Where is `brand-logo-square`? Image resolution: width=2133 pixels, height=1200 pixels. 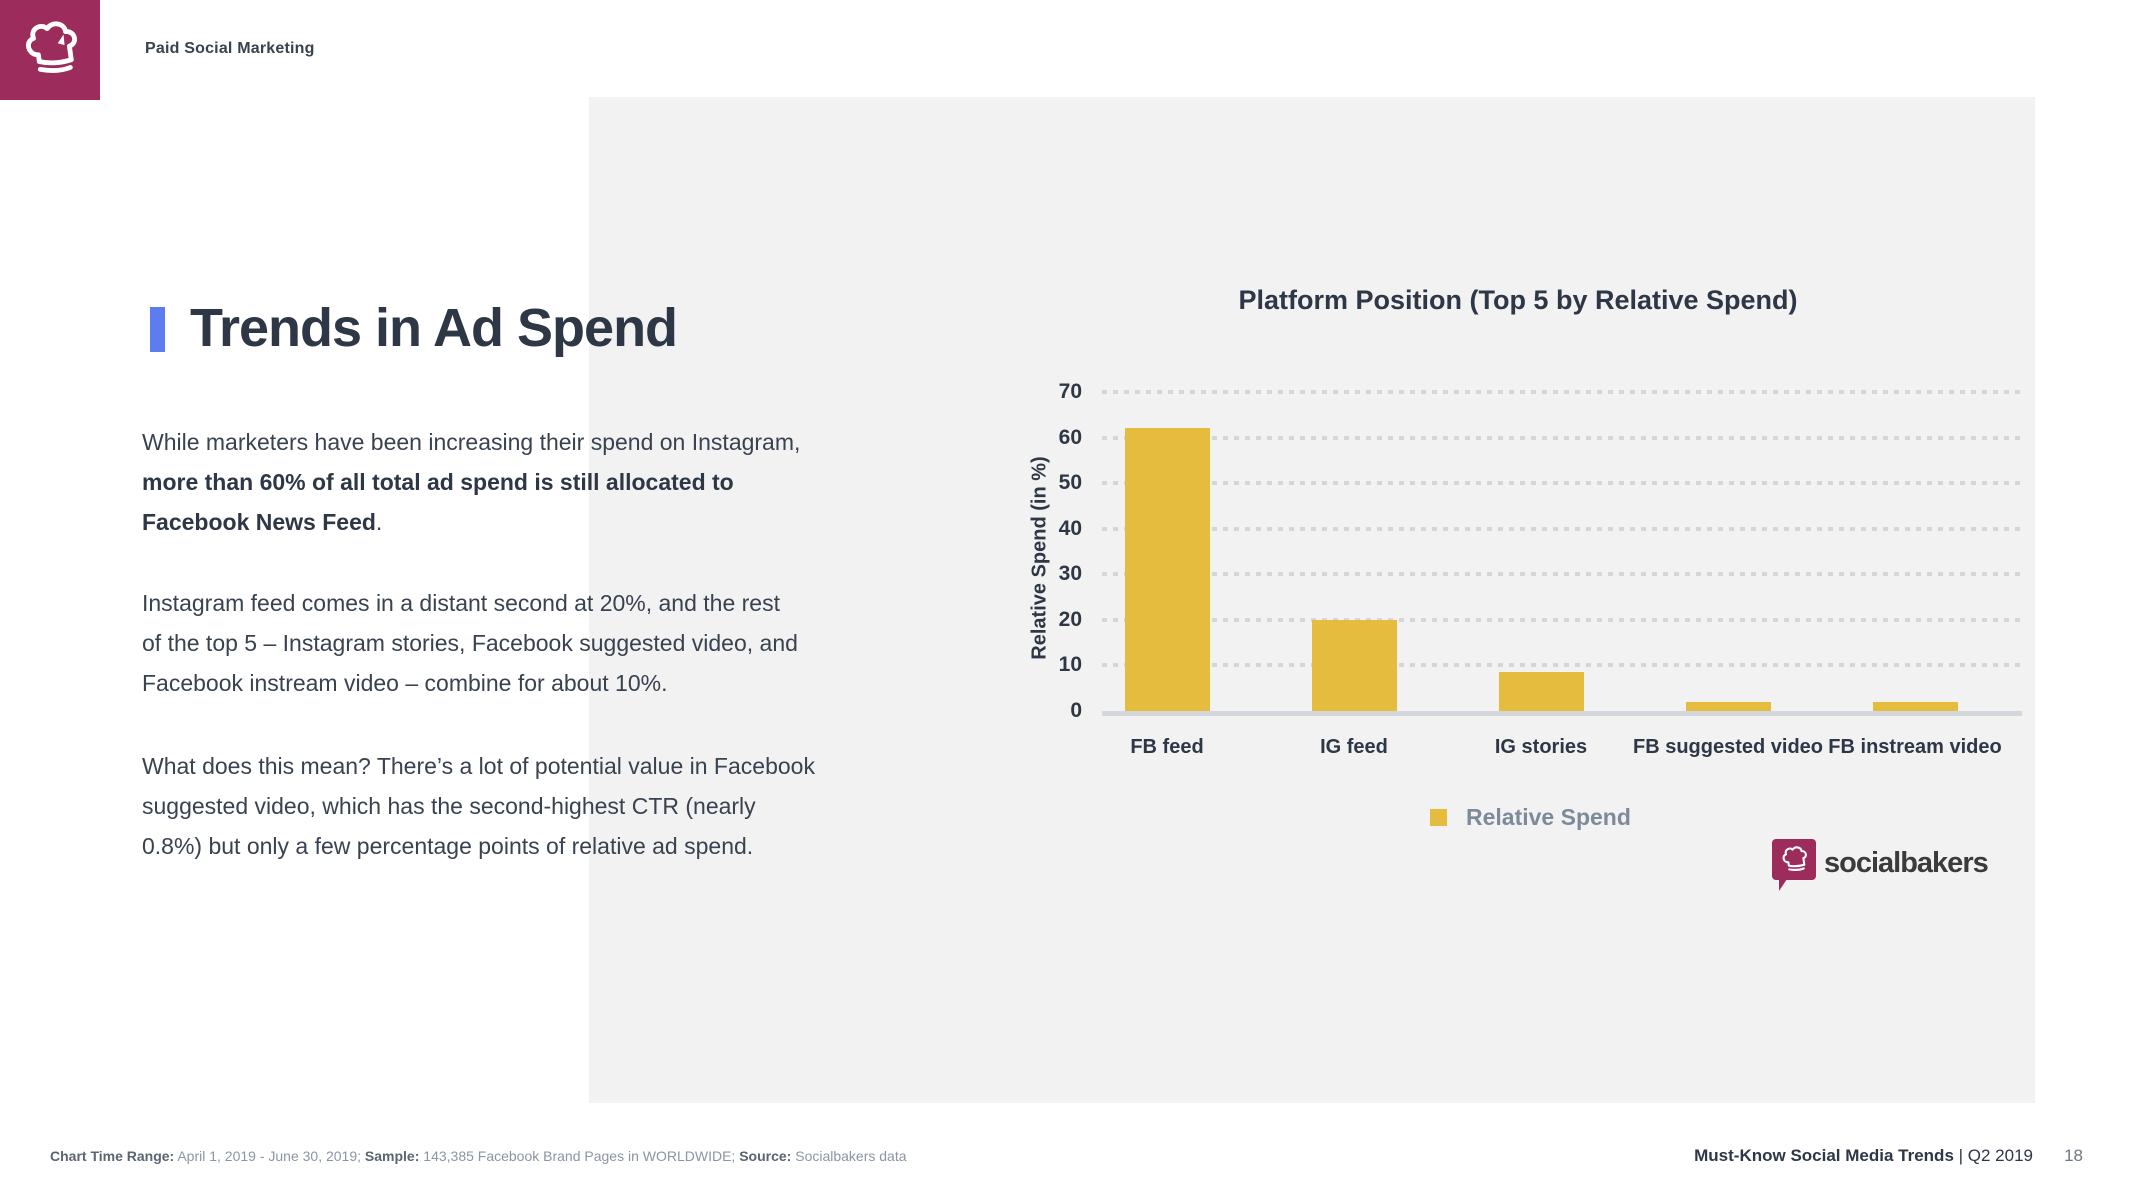
brand-logo-square is located at coordinates (50, 50).